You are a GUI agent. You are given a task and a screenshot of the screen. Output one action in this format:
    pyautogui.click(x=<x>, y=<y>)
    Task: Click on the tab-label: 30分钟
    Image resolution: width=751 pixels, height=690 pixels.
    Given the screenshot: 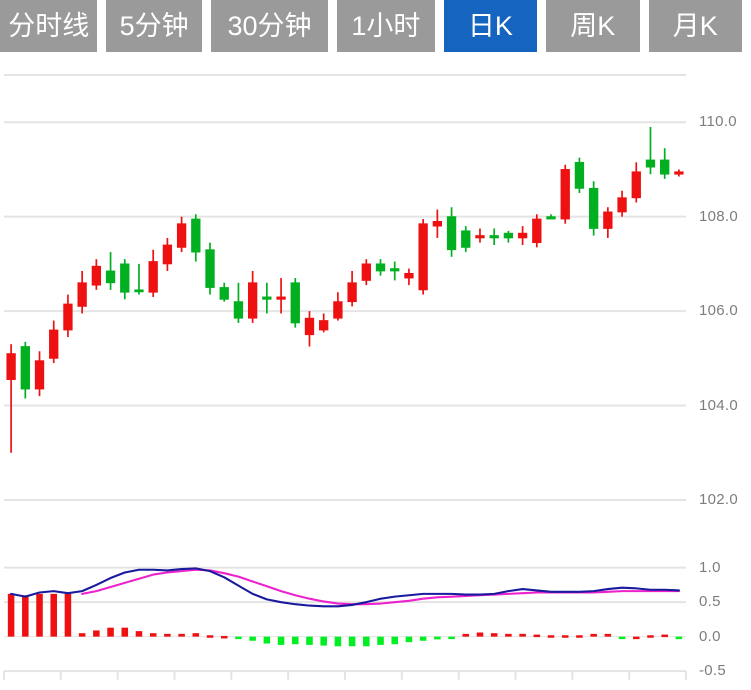 What is the action you would take?
    pyautogui.click(x=269, y=25)
    